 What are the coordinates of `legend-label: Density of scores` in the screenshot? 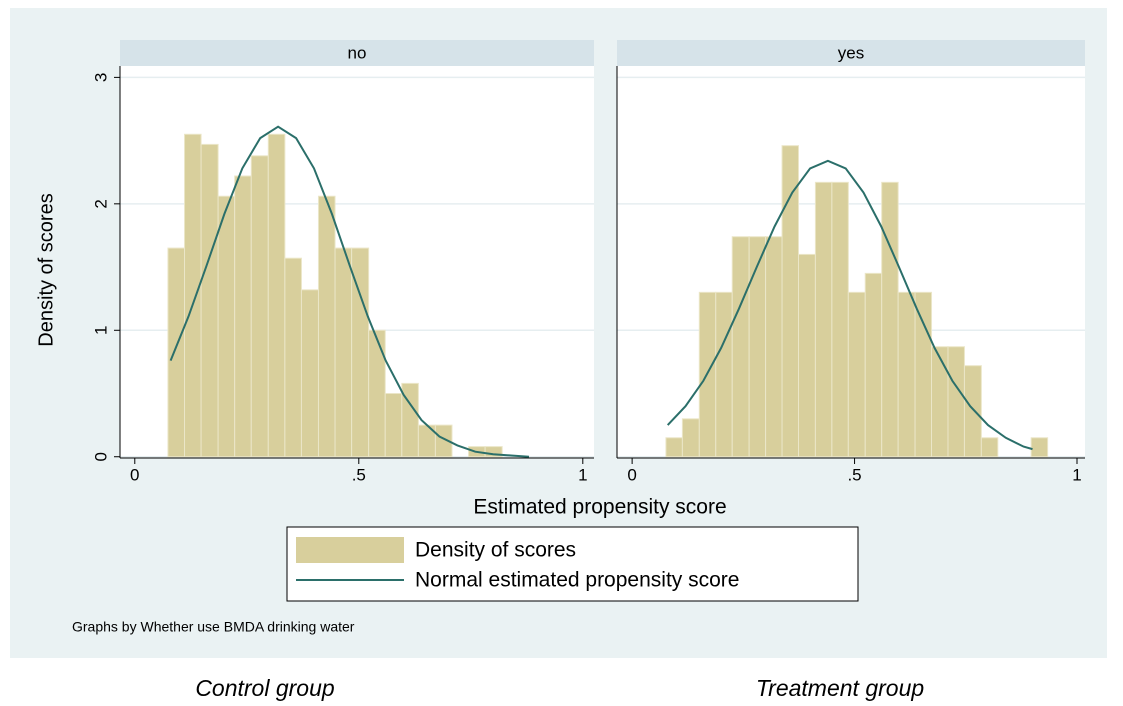 It's located at (495, 550).